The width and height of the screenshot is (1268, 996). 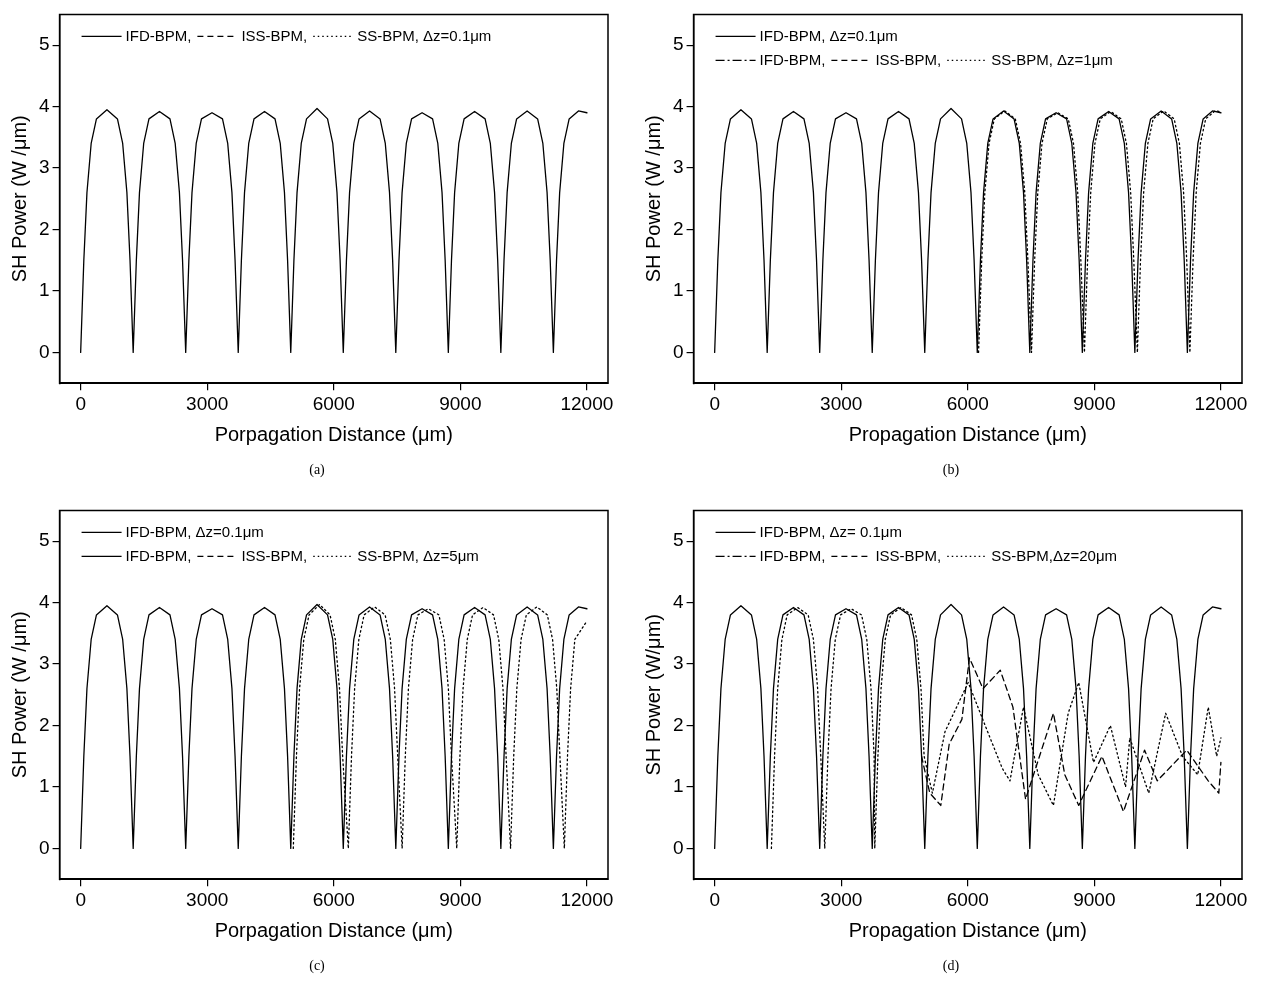 What do you see at coordinates (418, 555) in the screenshot?
I see `legend-label: SS-BPM, Δz=5μm` at bounding box center [418, 555].